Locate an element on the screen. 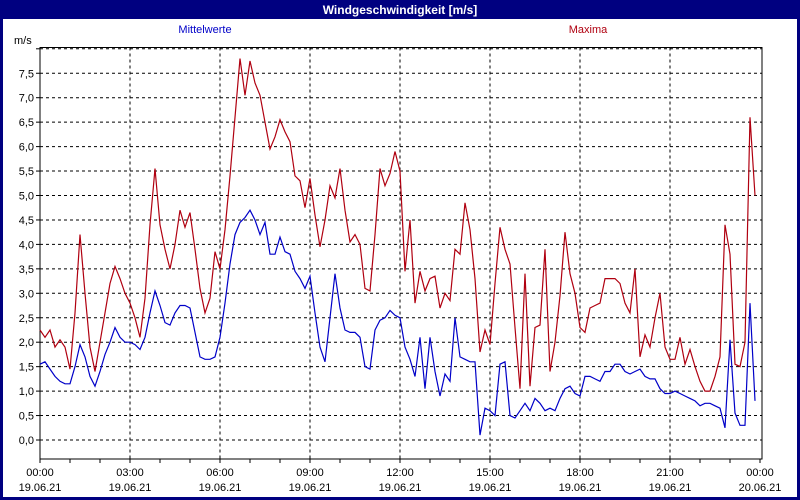  x-tick-time-label: 21:00 is located at coordinates (670, 473).